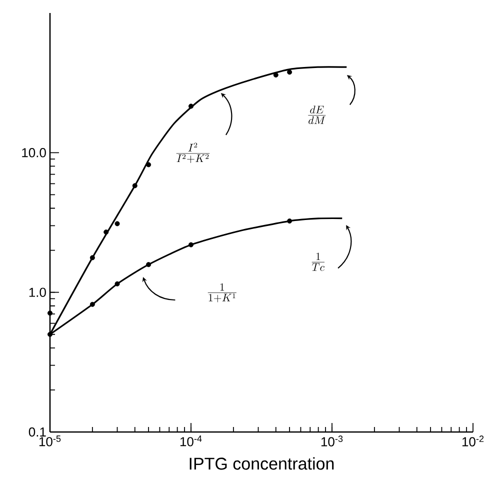  Describe the element at coordinates (193, 152) in the screenshot. I see `annotation: $\frac{I^2}{I^2+K^2}$` at that location.